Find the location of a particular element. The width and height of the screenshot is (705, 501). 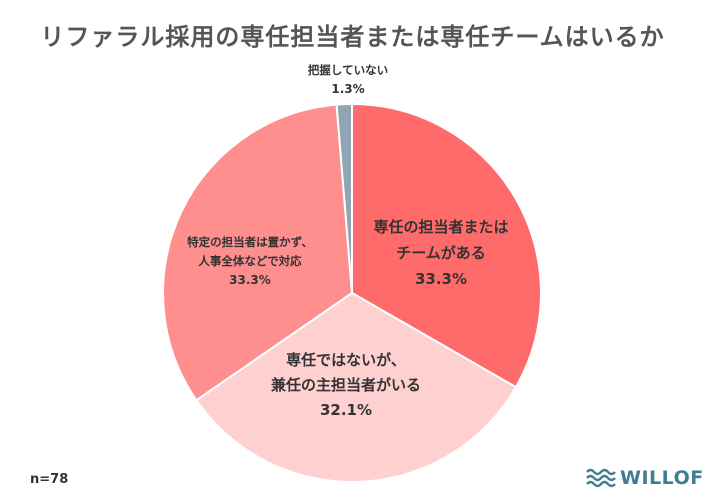

slice-unknown-value-label: 1.3% is located at coordinates (347, 89).